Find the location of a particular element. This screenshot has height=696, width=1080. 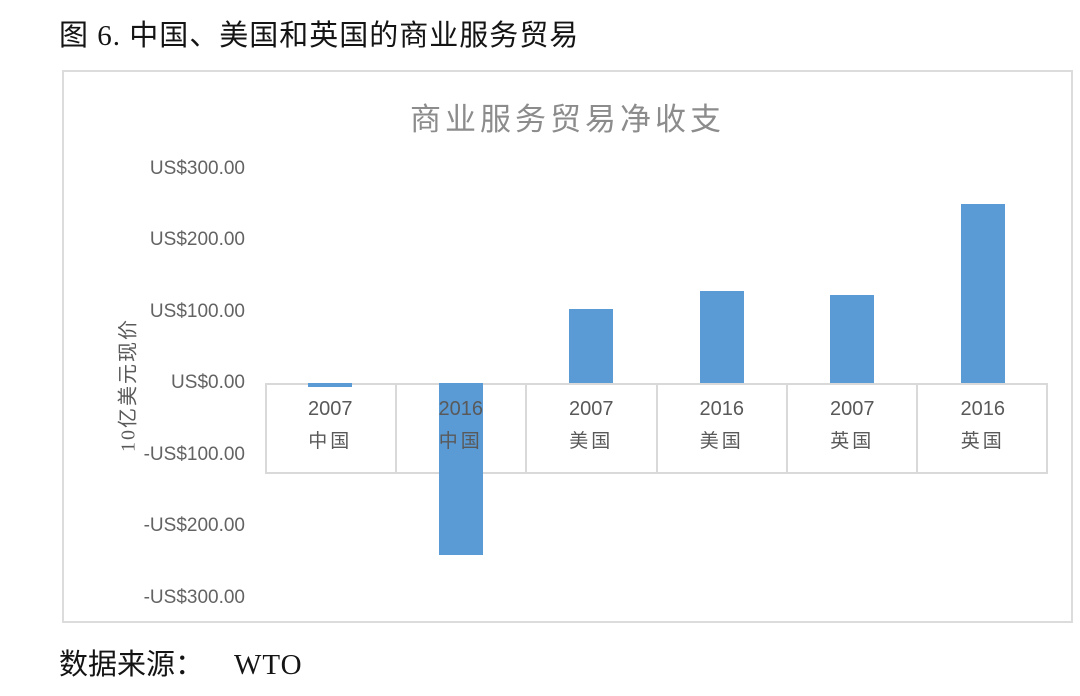

data-source-line: 数据来源： WTO is located at coordinates (181, 662).